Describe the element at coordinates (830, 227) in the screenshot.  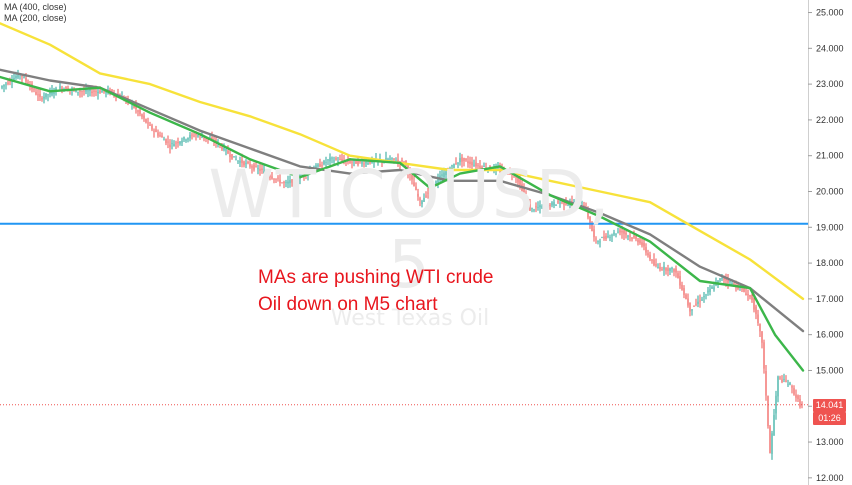
I see `y-tick-label: 19.000` at that location.